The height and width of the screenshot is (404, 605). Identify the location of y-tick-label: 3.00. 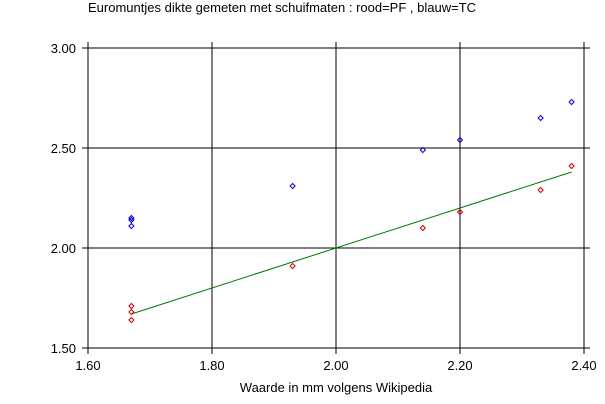
(63, 48).